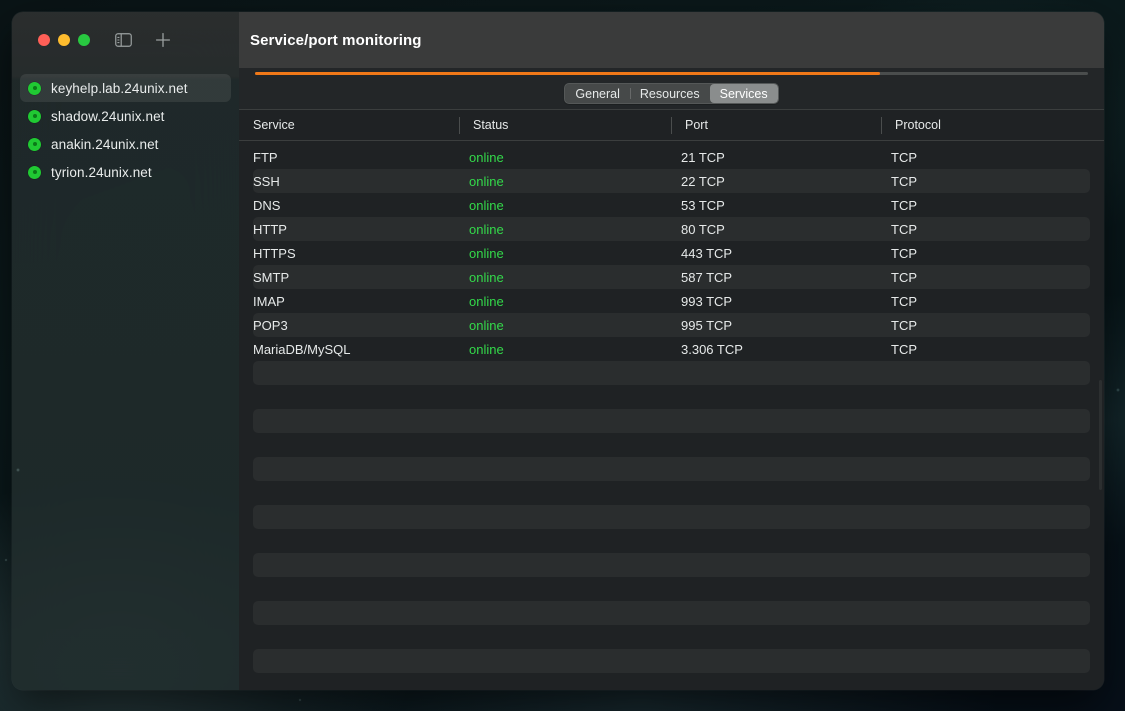  I want to click on cell-service: IMAP, so click(269, 301).